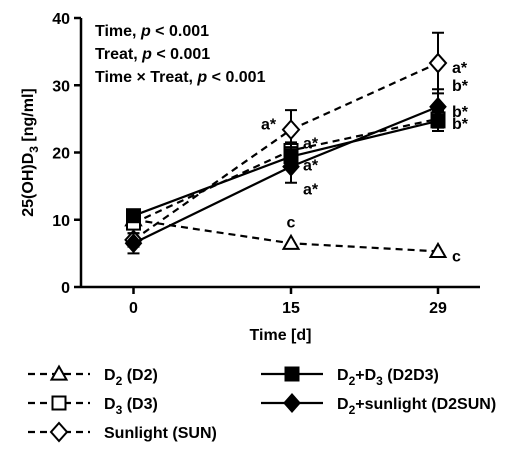  I want to click on y-tick-label: 0, so click(65, 288).